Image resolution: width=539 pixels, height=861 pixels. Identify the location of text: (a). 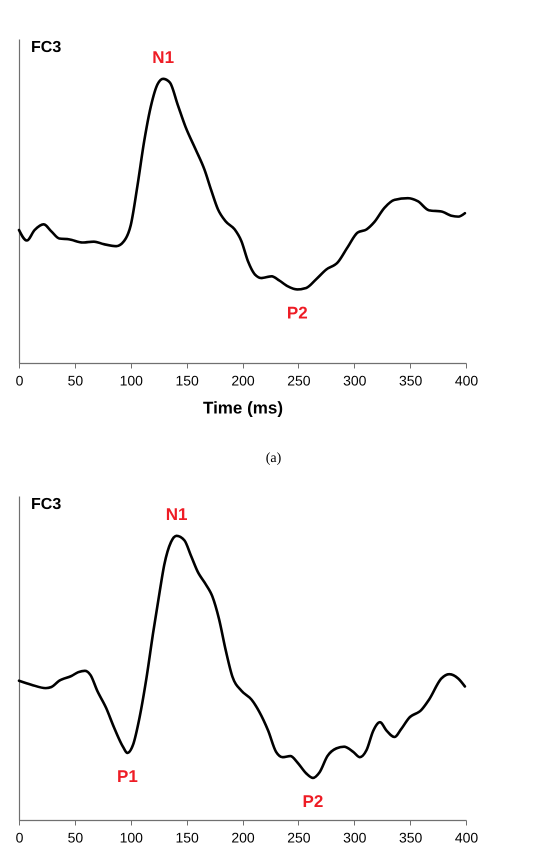
(274, 458).